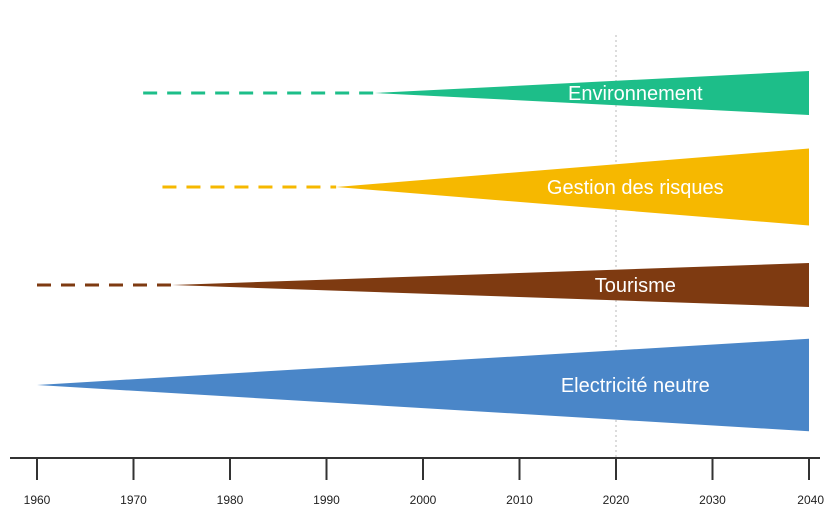 The width and height of the screenshot is (827, 511). What do you see at coordinates (635, 188) in the screenshot?
I see `series-label: Gestion des risques` at bounding box center [635, 188].